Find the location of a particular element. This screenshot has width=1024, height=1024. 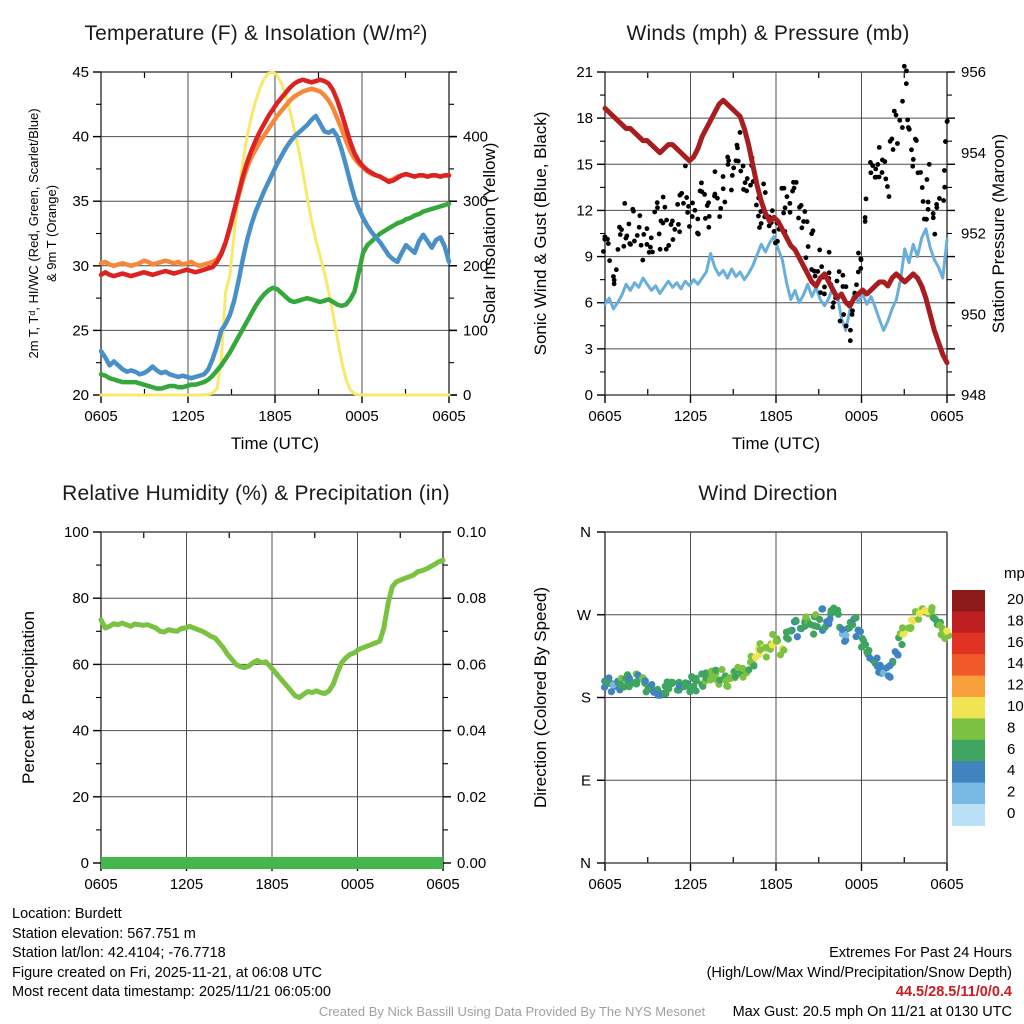

legend-label: 12 is located at coordinates (1015, 685).